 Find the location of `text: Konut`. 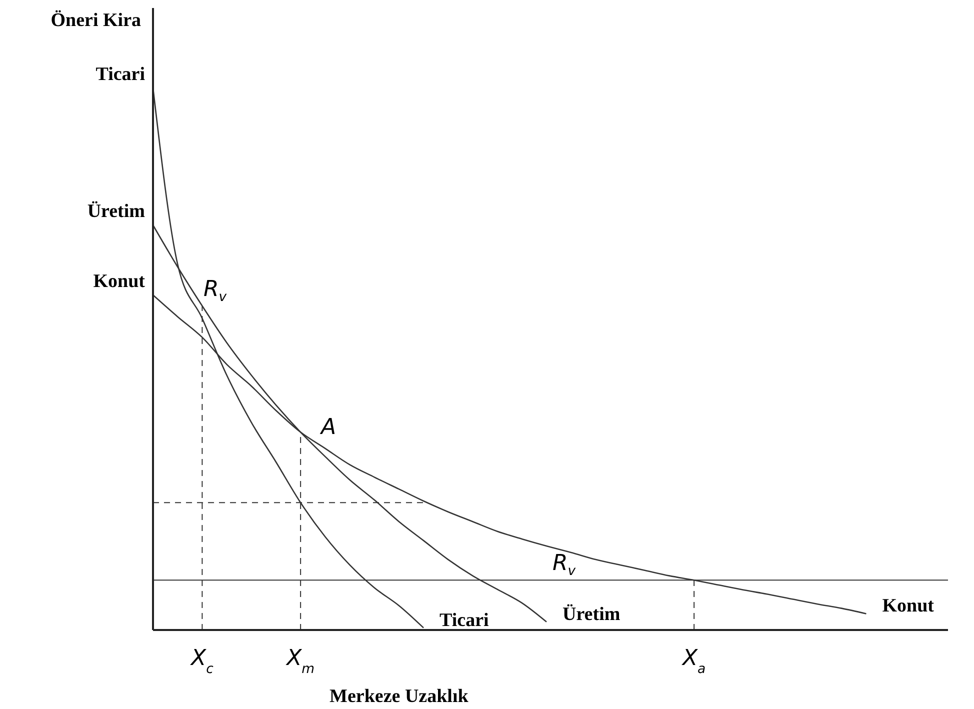

text: Konut is located at coordinates (908, 606).